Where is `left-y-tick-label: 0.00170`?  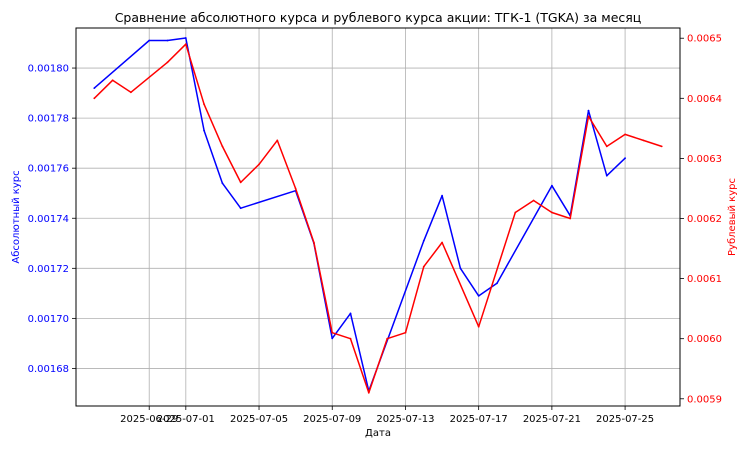
left-y-tick-label: 0.00170 is located at coordinates (48, 319).